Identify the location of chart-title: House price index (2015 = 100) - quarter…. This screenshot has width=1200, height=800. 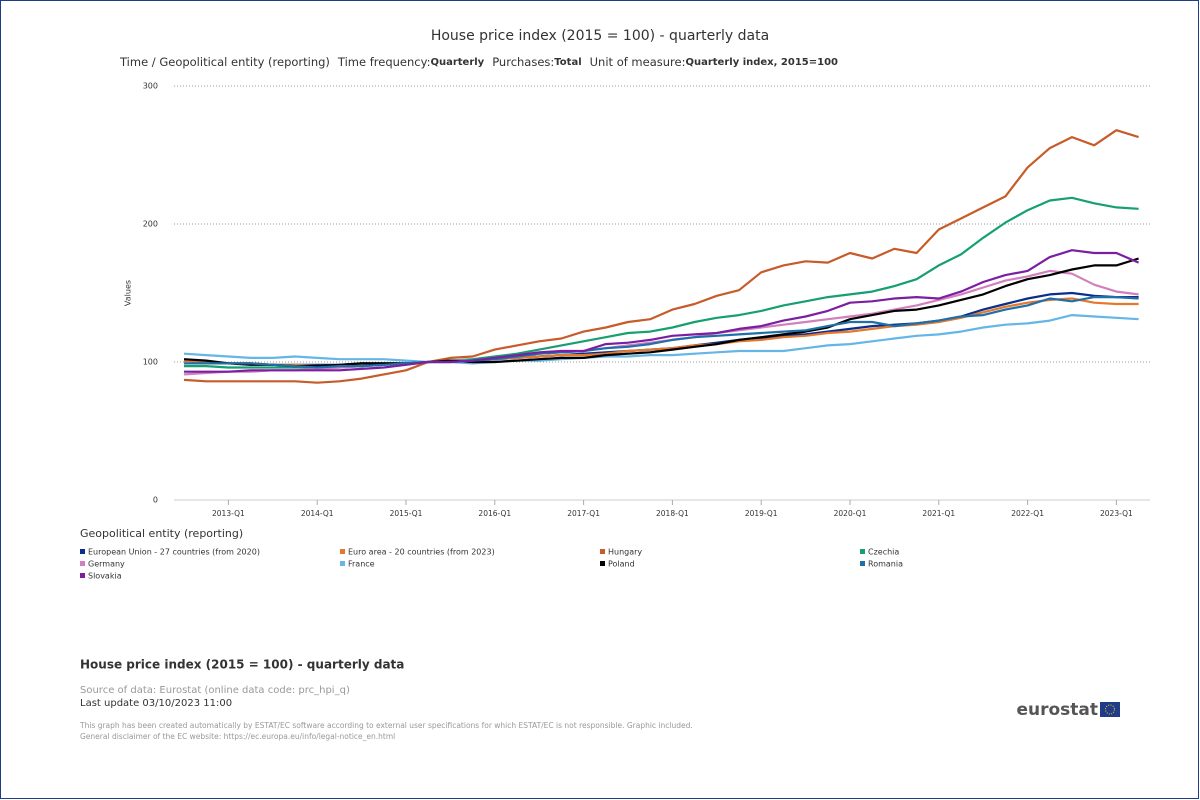
(600, 36).